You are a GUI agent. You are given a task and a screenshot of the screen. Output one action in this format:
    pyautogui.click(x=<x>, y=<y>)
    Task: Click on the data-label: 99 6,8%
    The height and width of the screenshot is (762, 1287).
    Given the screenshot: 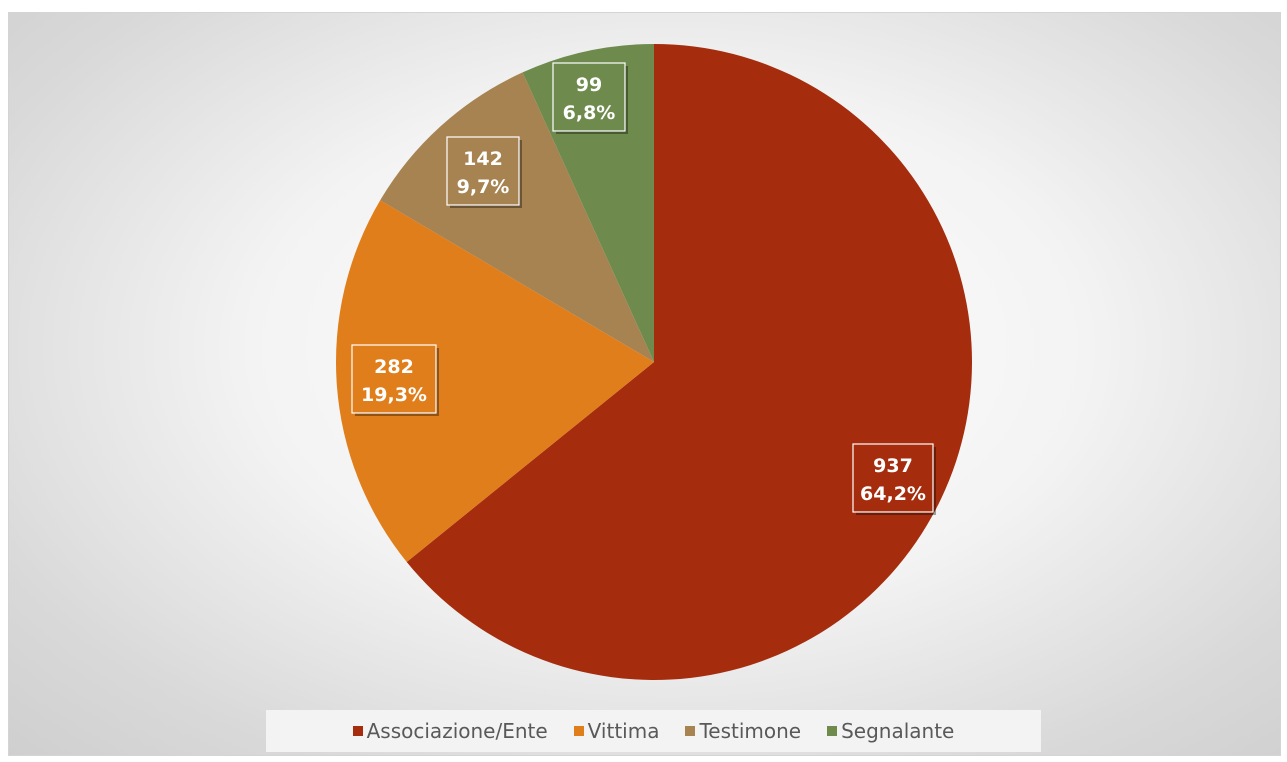 What is the action you would take?
    pyautogui.click(x=590, y=98)
    